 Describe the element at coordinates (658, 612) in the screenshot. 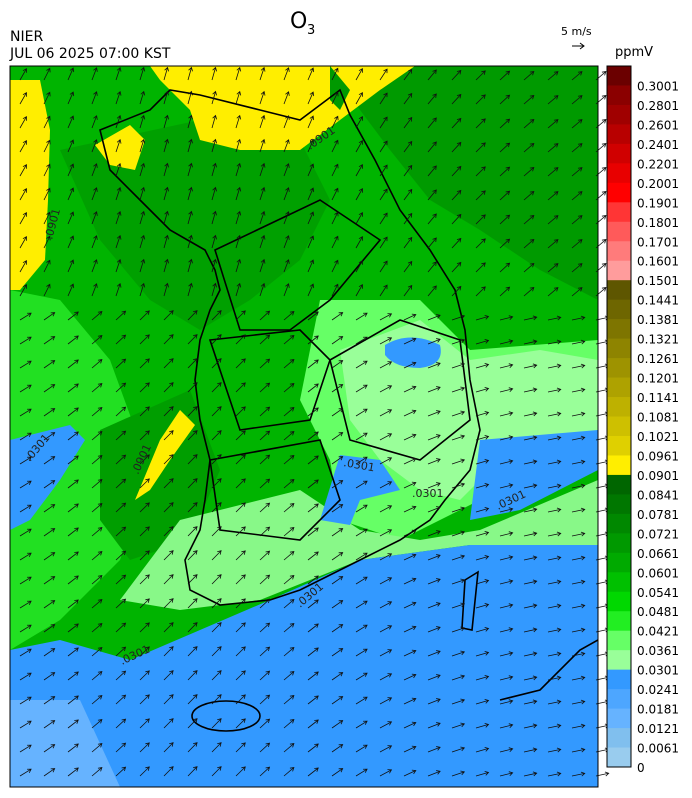

I see `colorbar-label: 0.0481` at that location.